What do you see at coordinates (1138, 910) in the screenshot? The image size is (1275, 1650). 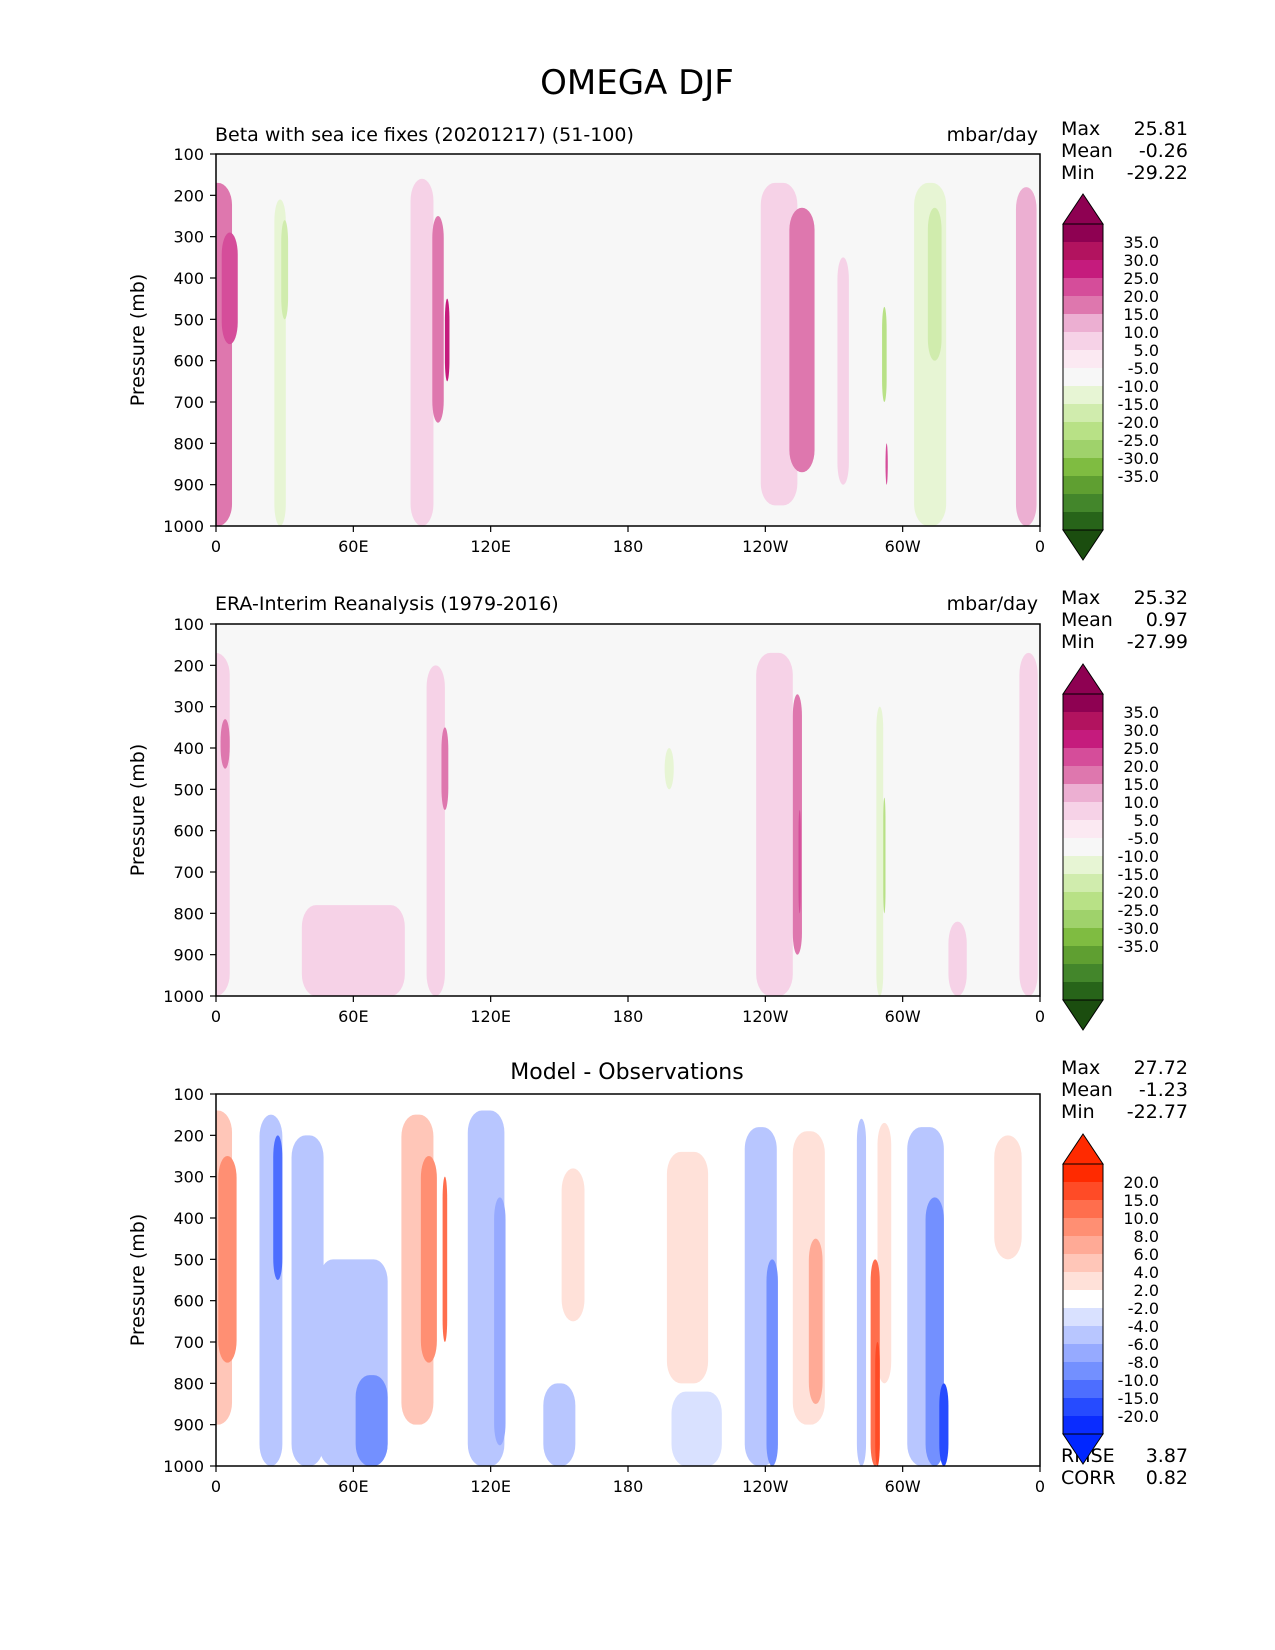 I see `colorbar-label: -25.0` at bounding box center [1138, 910].